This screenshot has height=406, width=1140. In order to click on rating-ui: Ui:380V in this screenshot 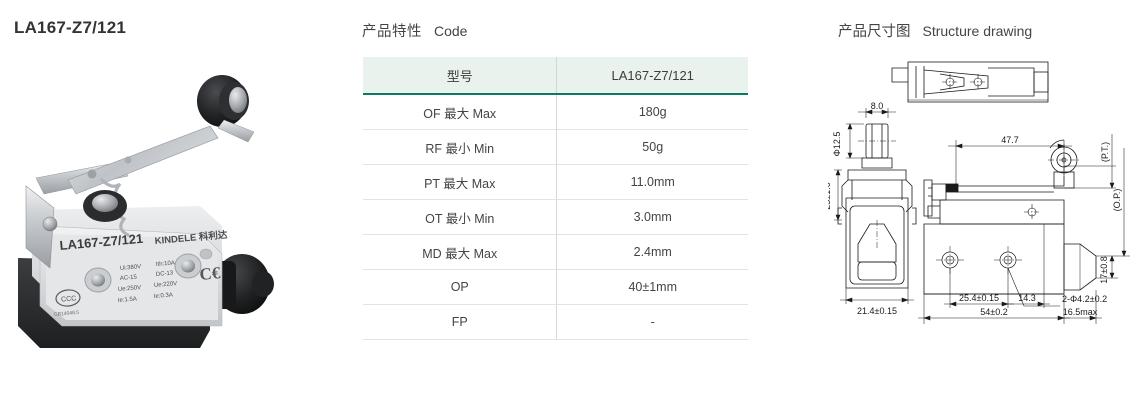, I will do `click(131, 268)`.